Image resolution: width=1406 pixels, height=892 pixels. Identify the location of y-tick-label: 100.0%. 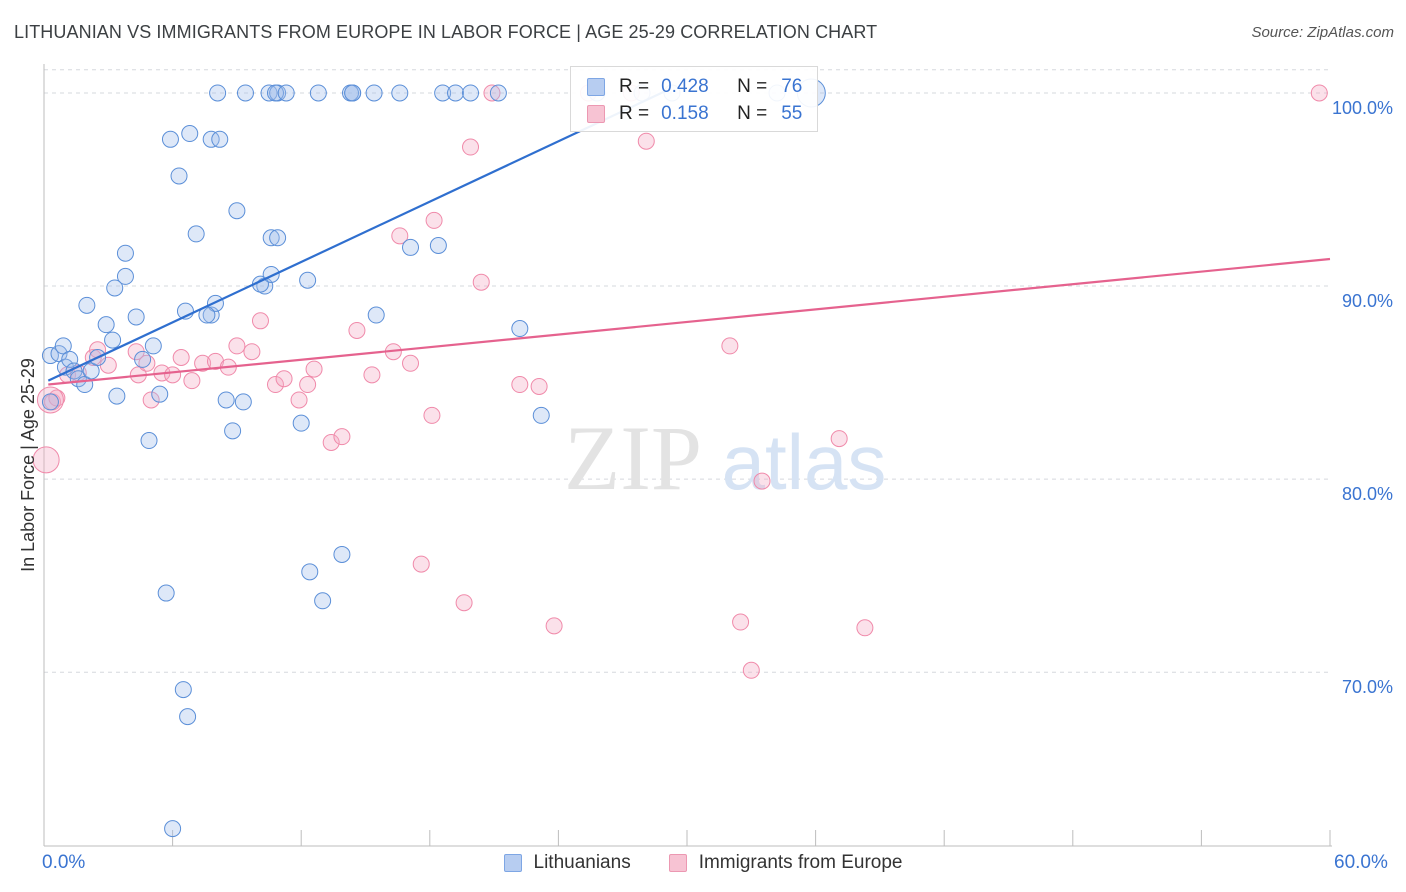
(1362, 108).